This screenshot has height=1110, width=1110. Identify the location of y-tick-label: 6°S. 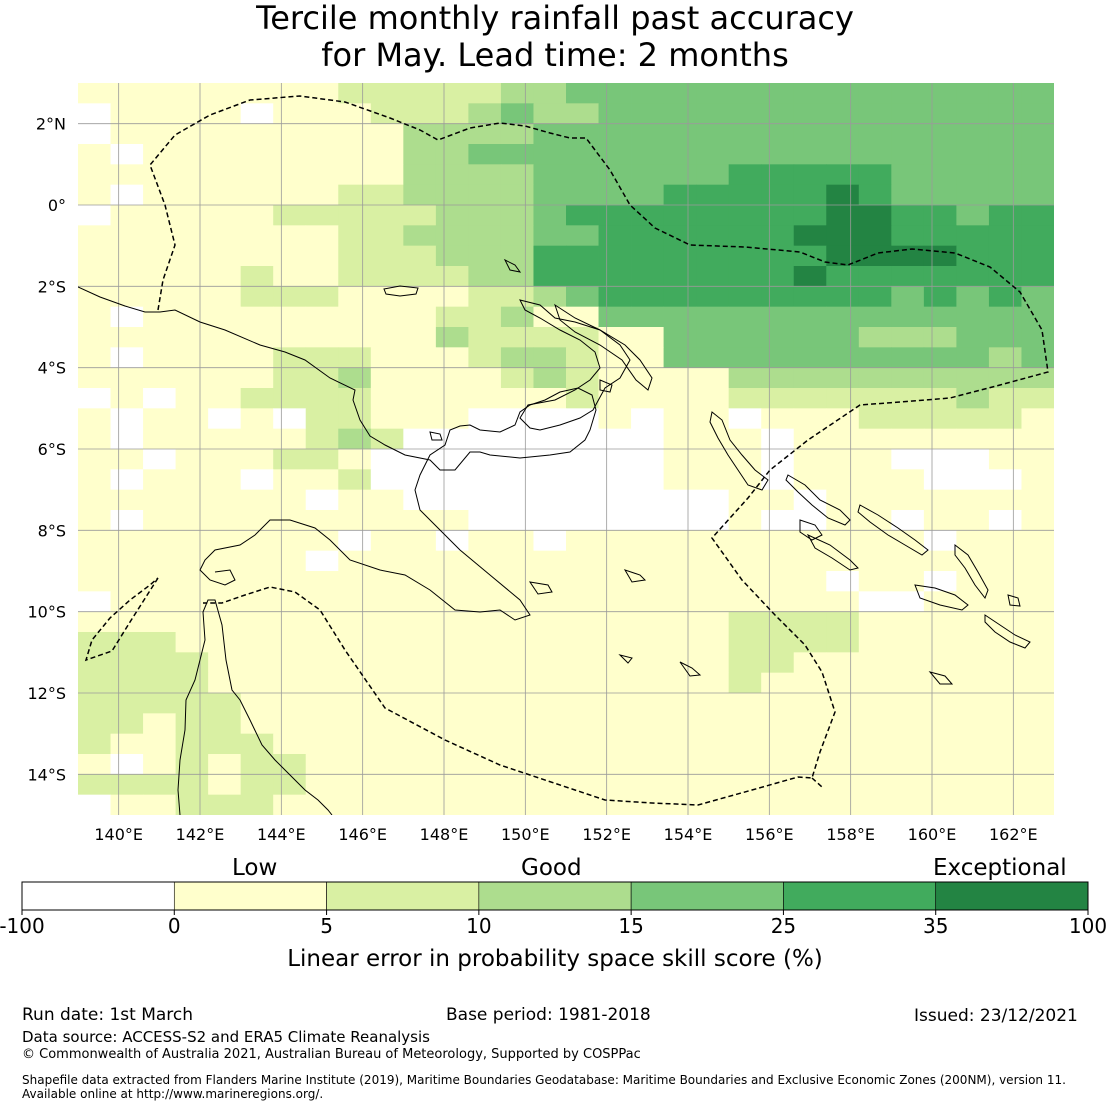
(52, 449).